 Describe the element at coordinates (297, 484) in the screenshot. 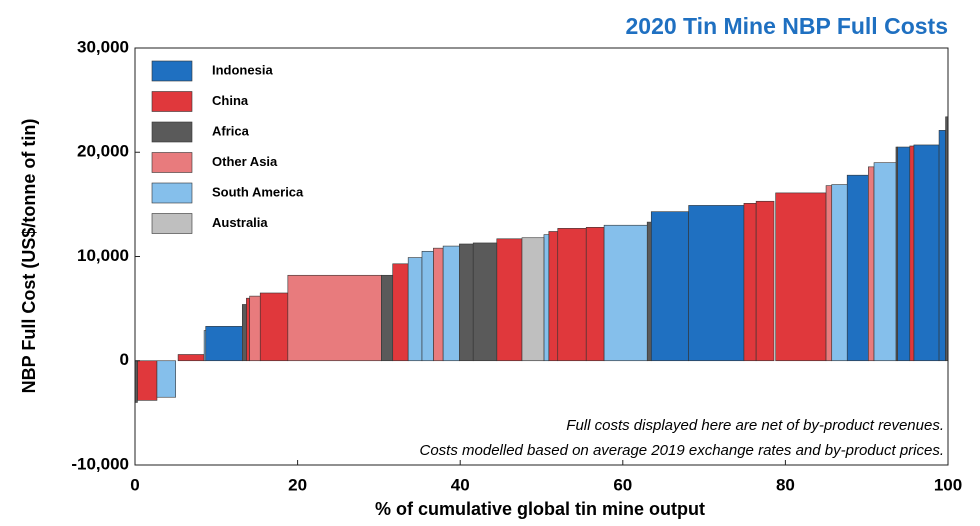

I see `x-tick-label: 20` at that location.